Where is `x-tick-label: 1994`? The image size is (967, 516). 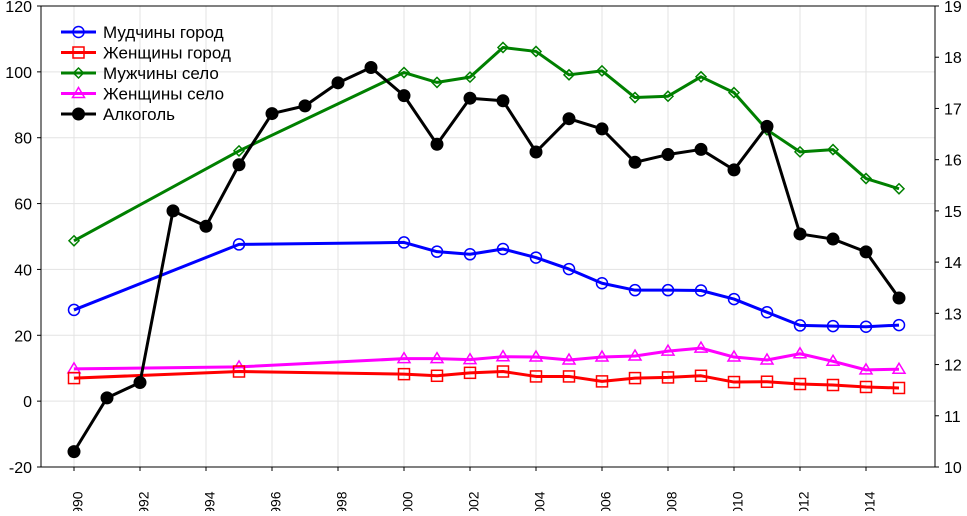 x-tick-label: 1994 is located at coordinates (210, 501).